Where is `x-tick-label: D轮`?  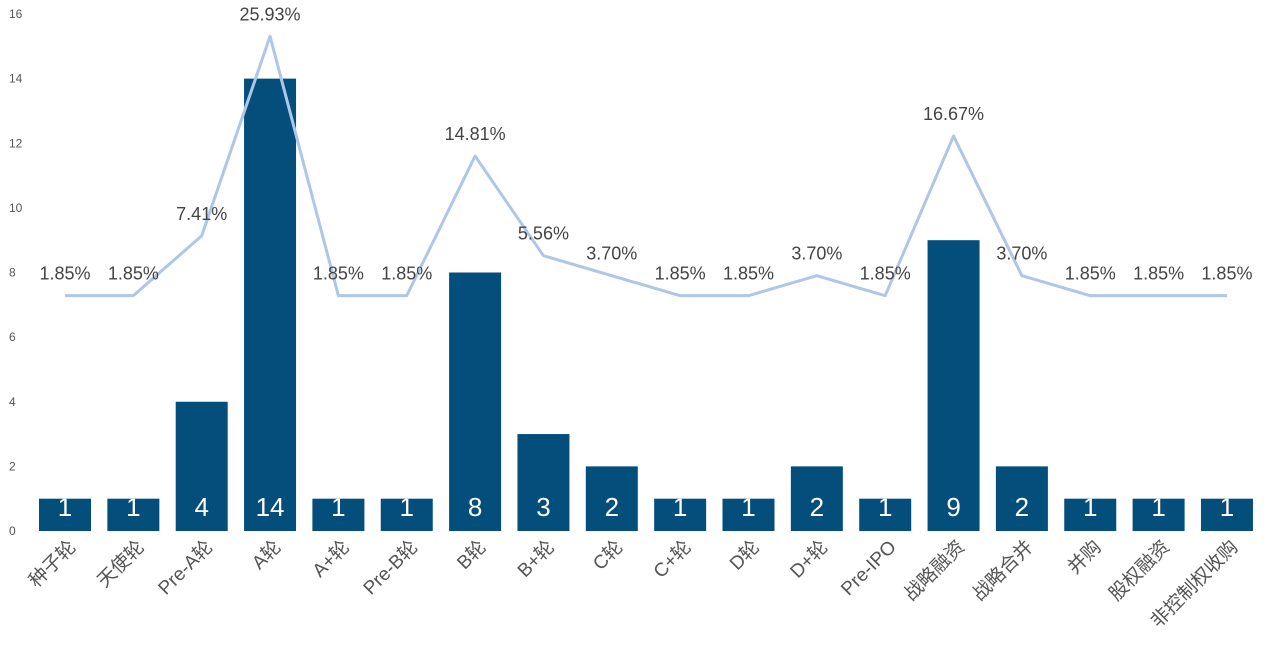 x-tick-label: D轮 is located at coordinates (744, 555).